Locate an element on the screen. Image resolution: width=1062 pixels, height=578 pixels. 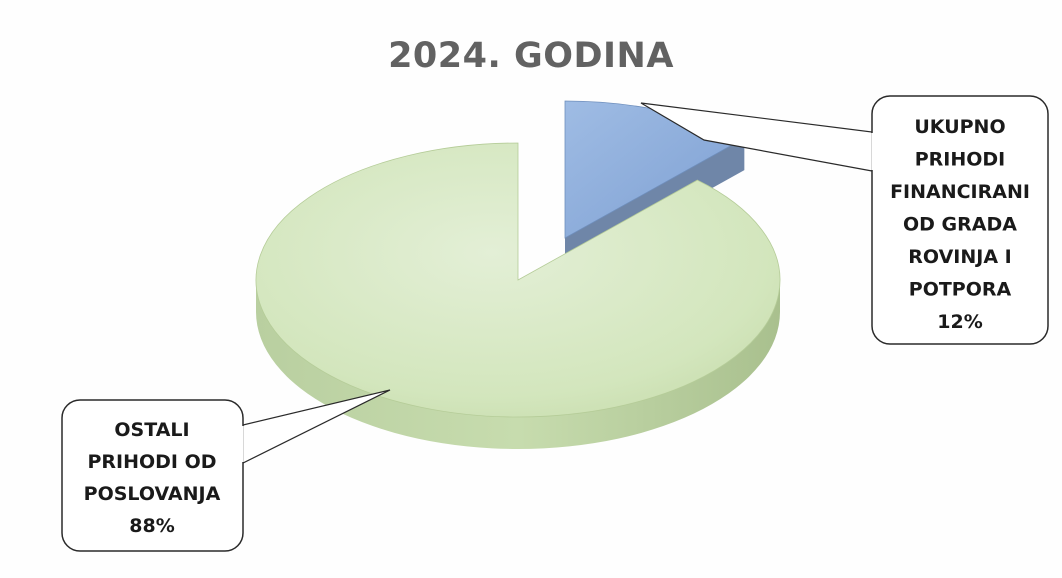
pie-slice-1-side is located at coordinates (518, 364).